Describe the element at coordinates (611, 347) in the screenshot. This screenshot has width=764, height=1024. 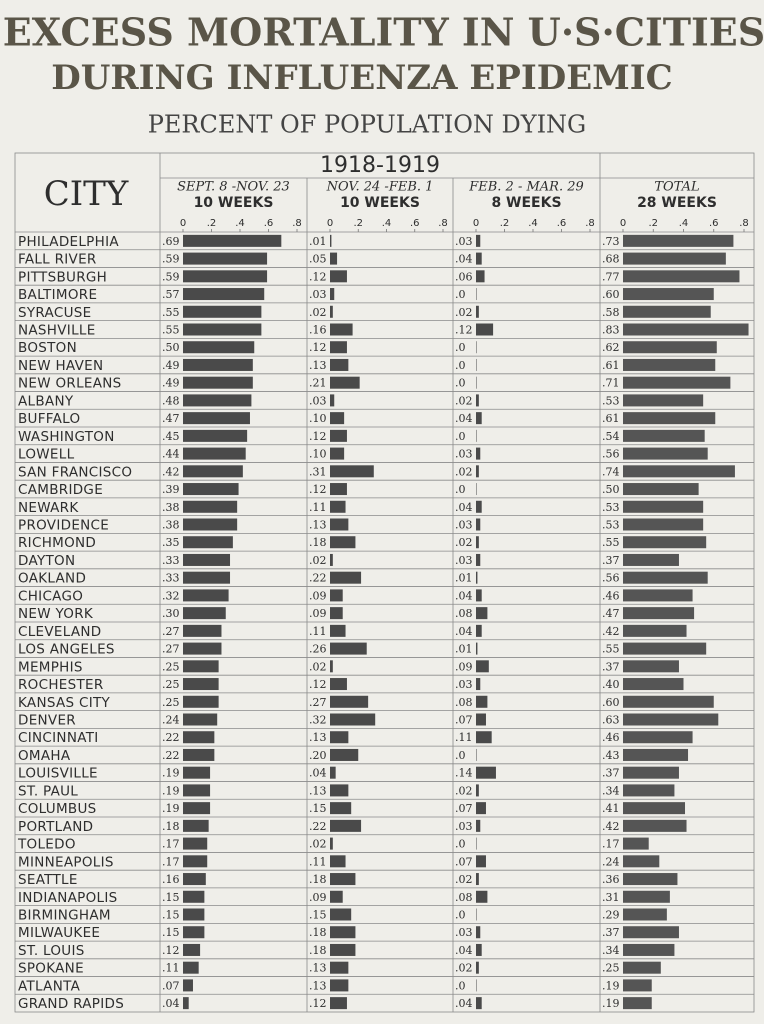
I see `value-label: .62` at that location.